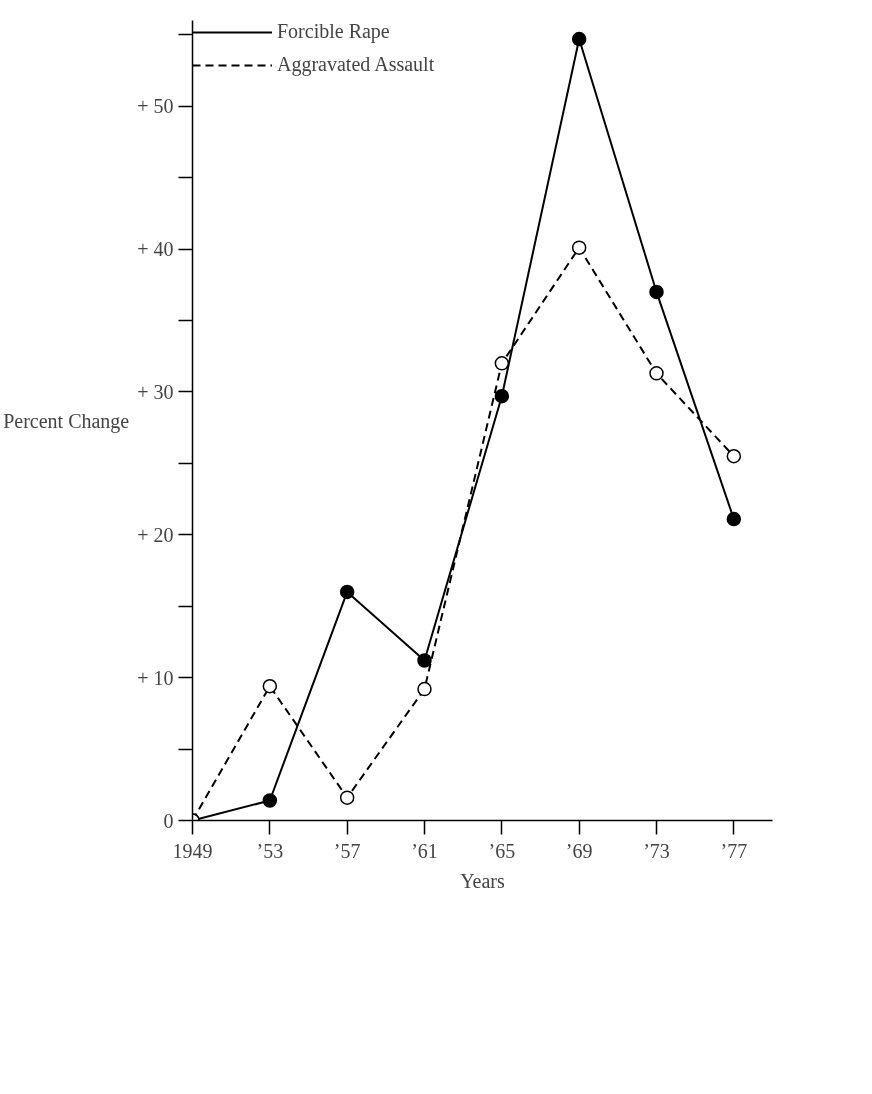  I want to click on x-tick-label: ’53, so click(270, 850).